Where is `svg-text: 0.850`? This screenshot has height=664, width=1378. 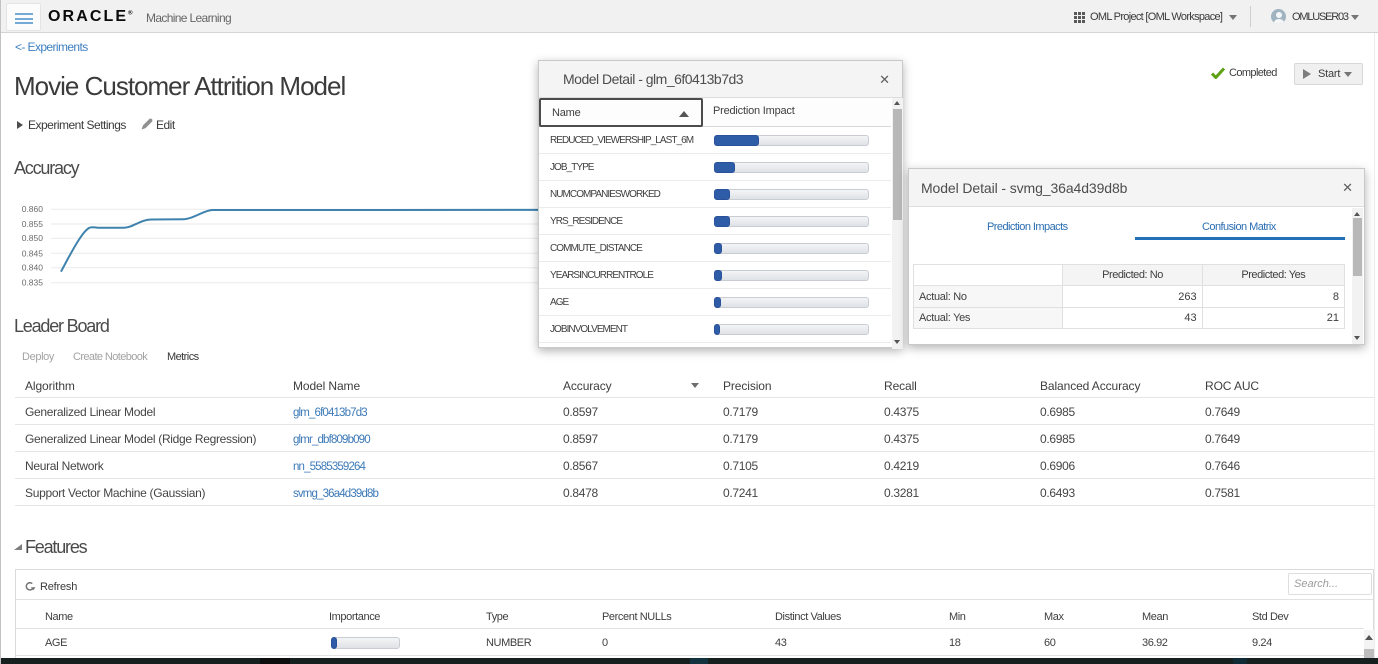
svg-text: 0.850 is located at coordinates (33, 238).